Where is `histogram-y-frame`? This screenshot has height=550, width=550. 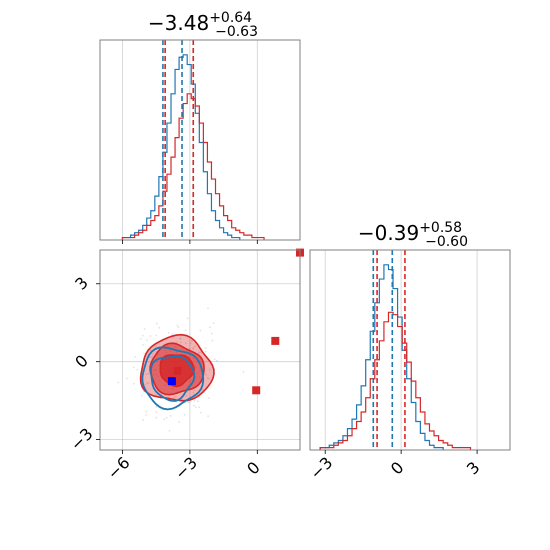 histogram-y-frame is located at coordinates (410, 350).